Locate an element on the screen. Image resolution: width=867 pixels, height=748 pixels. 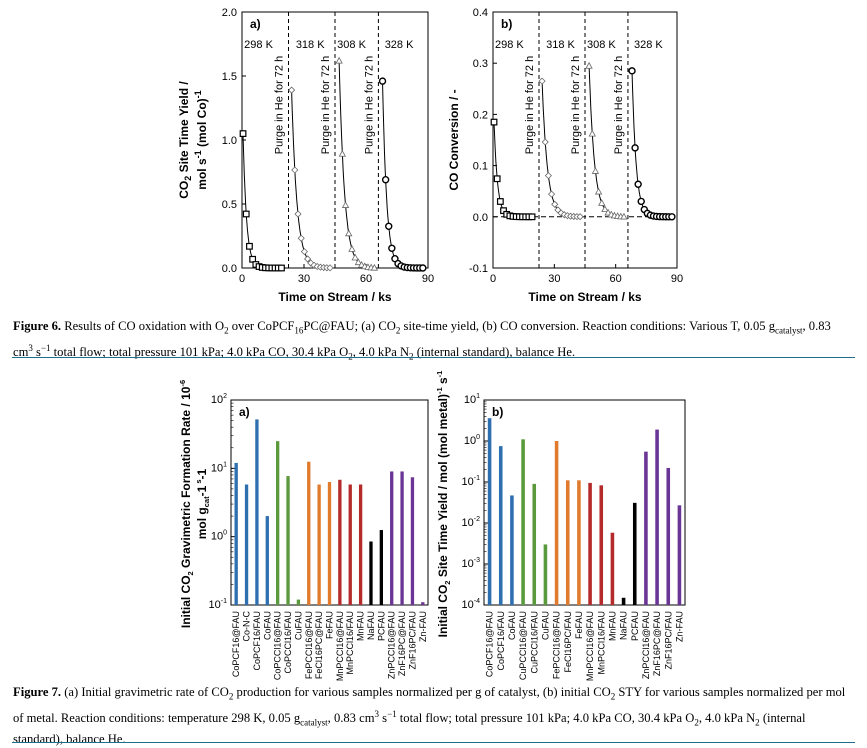
fig7b-category-label: ZnF16PC@FAU is located at coordinates (657, 643).